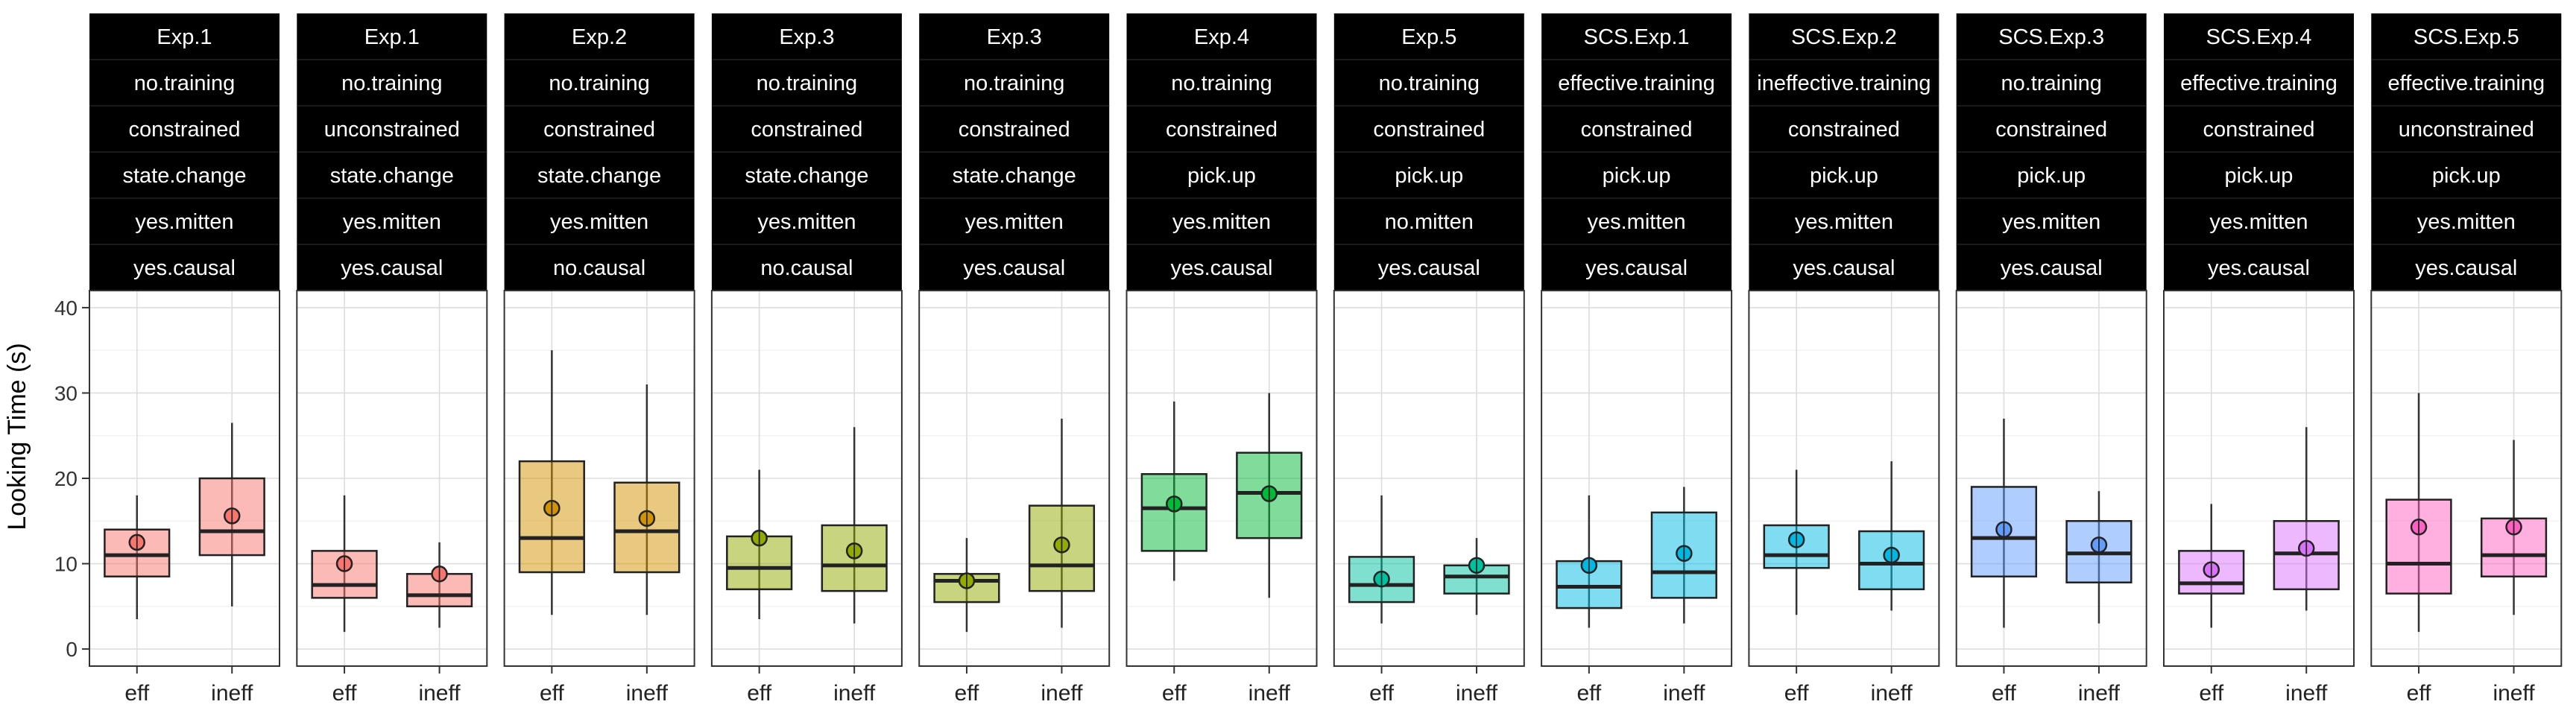  I want to click on y-tick-label: 30, so click(66, 393).